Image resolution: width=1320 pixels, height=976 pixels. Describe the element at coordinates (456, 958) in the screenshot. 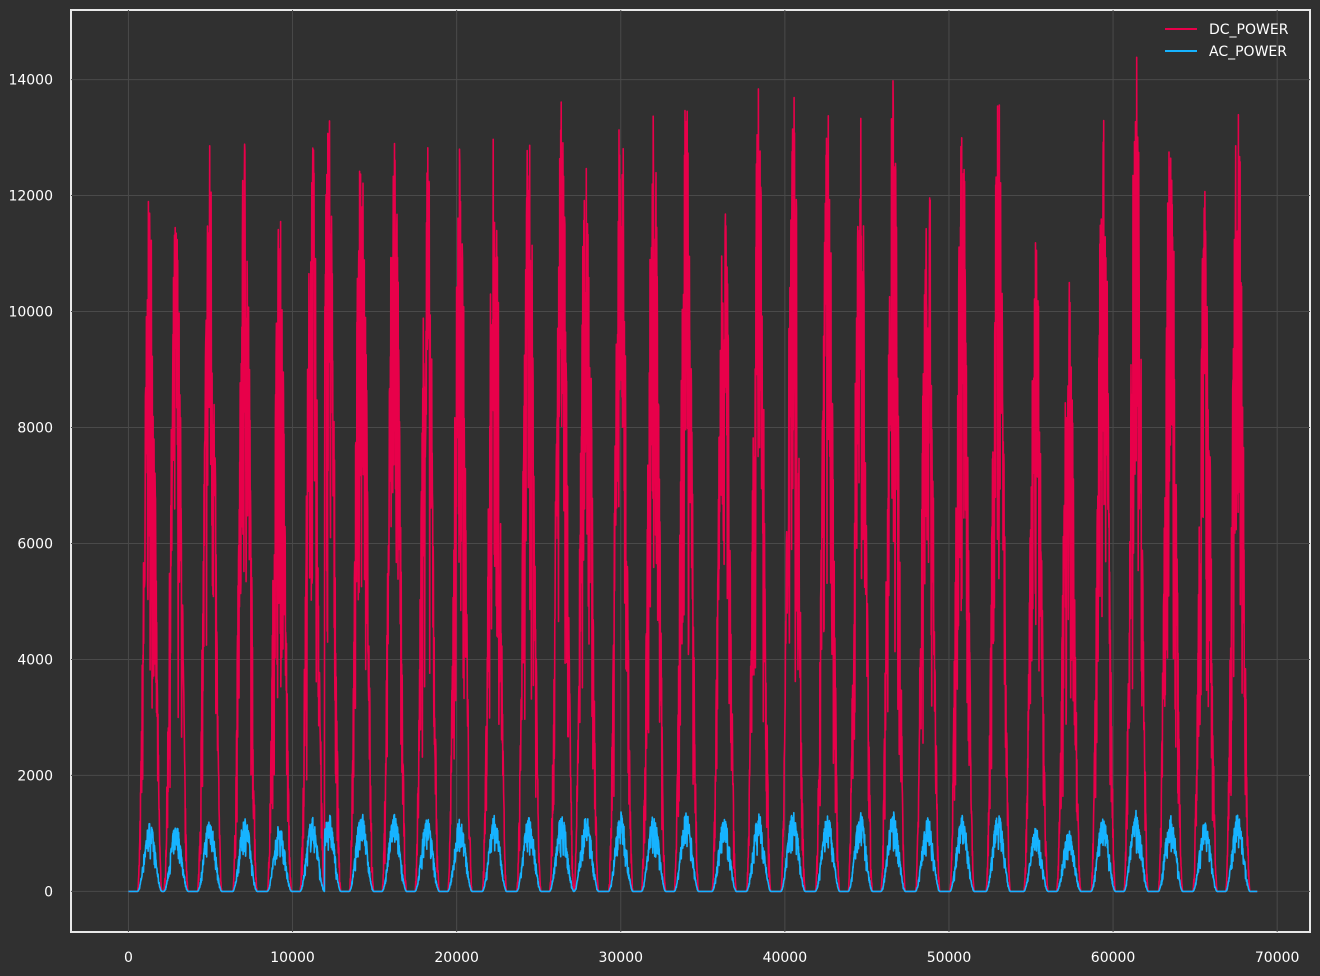

I see `x-tick-label: 20000` at that location.